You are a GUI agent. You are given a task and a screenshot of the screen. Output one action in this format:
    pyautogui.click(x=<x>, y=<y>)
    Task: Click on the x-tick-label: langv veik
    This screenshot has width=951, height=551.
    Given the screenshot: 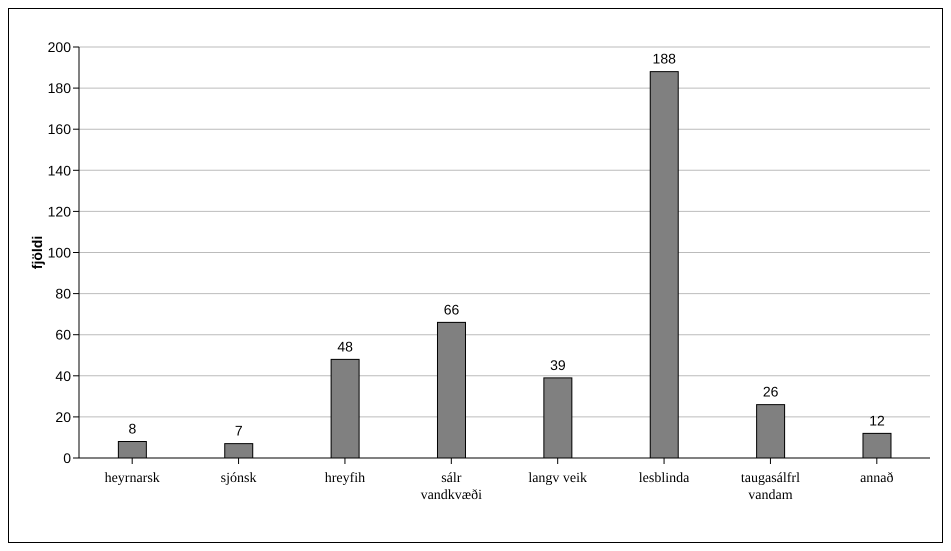 What is the action you would take?
    pyautogui.click(x=558, y=478)
    